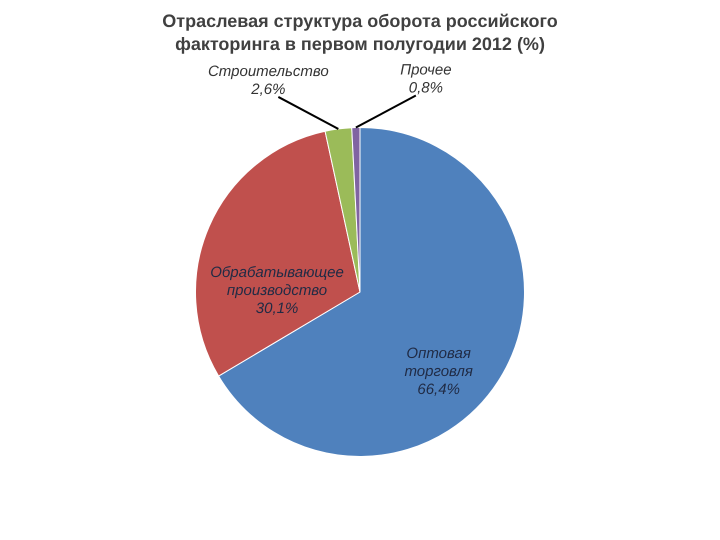 The height and width of the screenshot is (540, 720). I want to click on slice-label: Строительство, so click(268, 71).